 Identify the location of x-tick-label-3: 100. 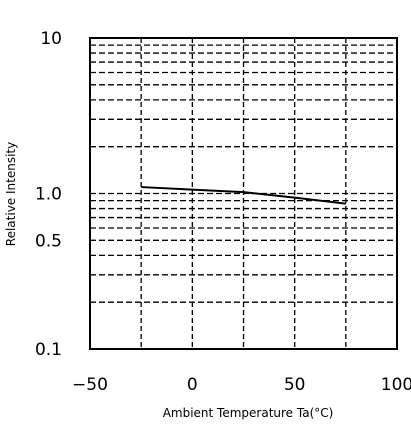
(396, 385).